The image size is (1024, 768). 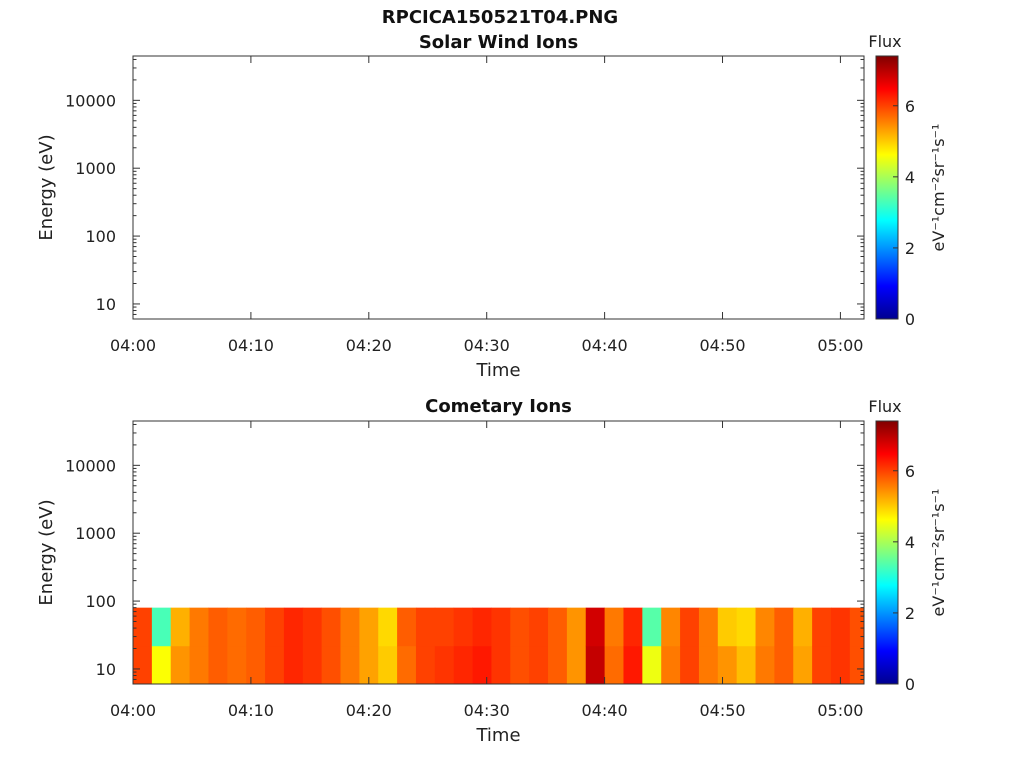 I want to click on panel-title: Cometary Ions, so click(x=498, y=406).